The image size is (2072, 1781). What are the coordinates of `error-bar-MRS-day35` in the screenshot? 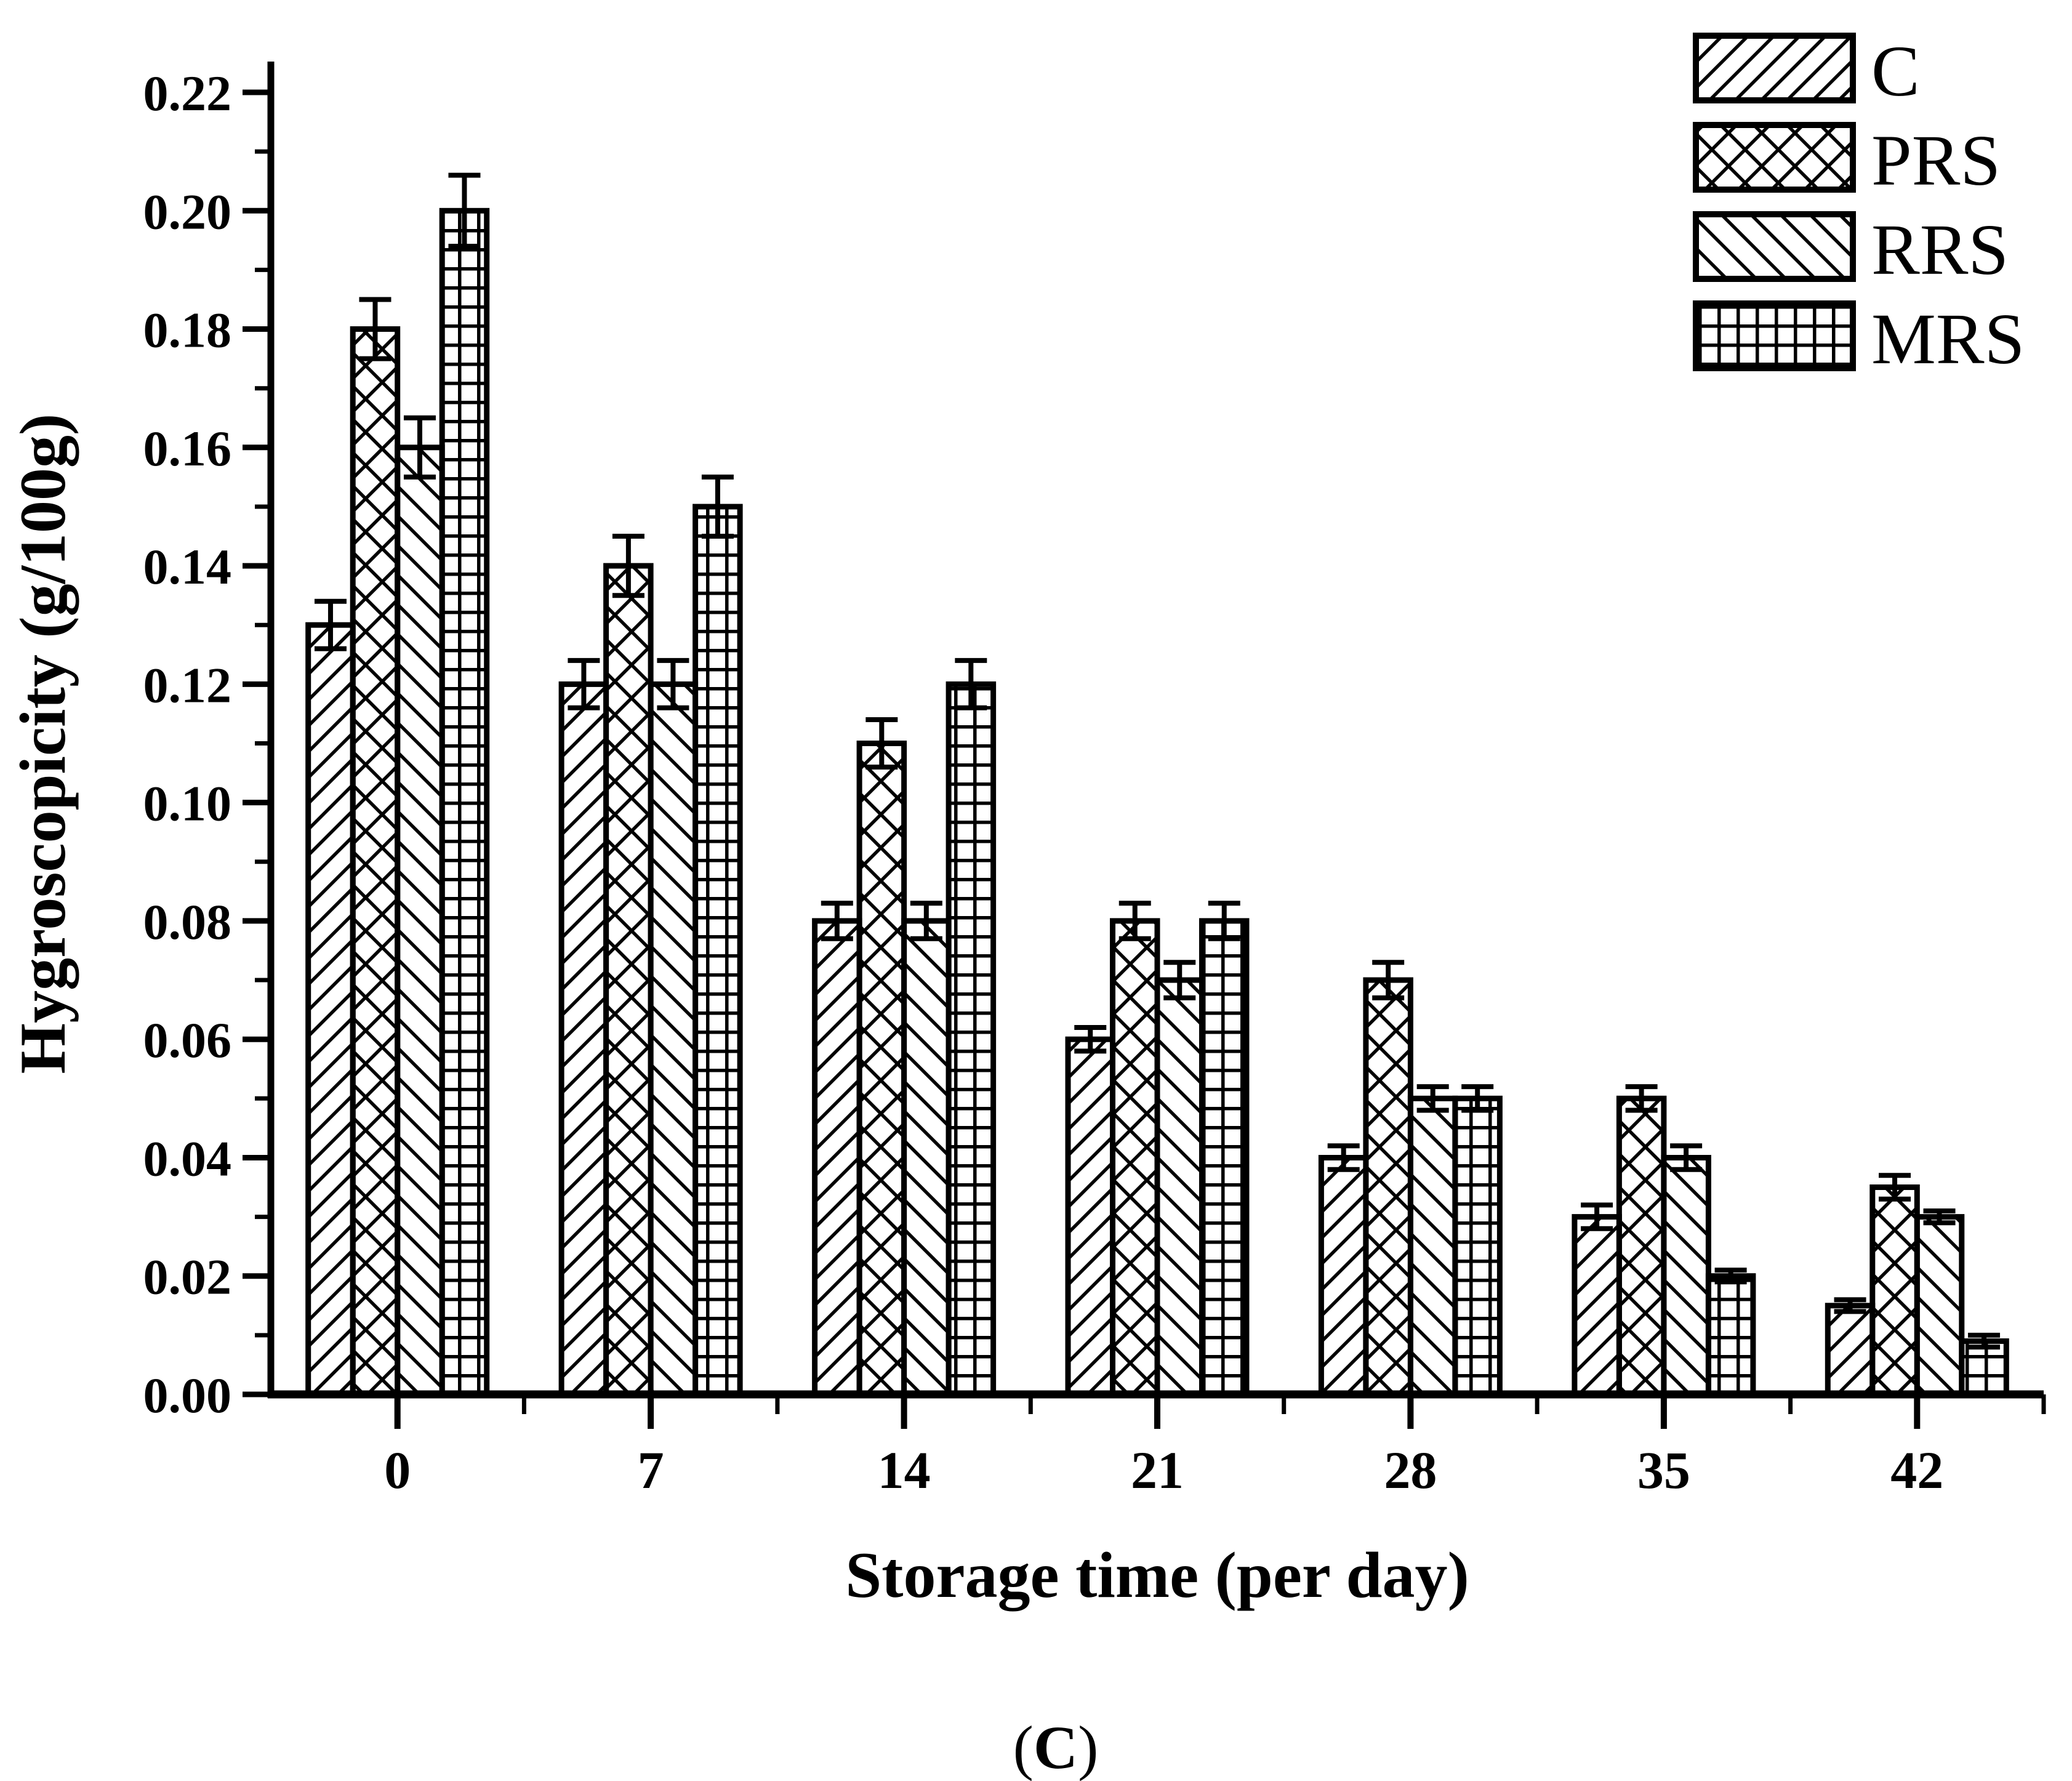 It's located at (1730, 1276).